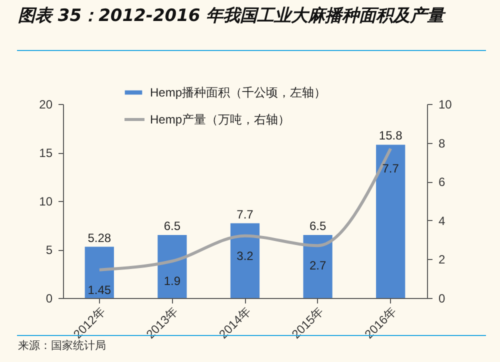 The image size is (500, 362). What do you see at coordinates (442, 221) in the screenshot?
I see `y2-tick-label: 4` at bounding box center [442, 221].